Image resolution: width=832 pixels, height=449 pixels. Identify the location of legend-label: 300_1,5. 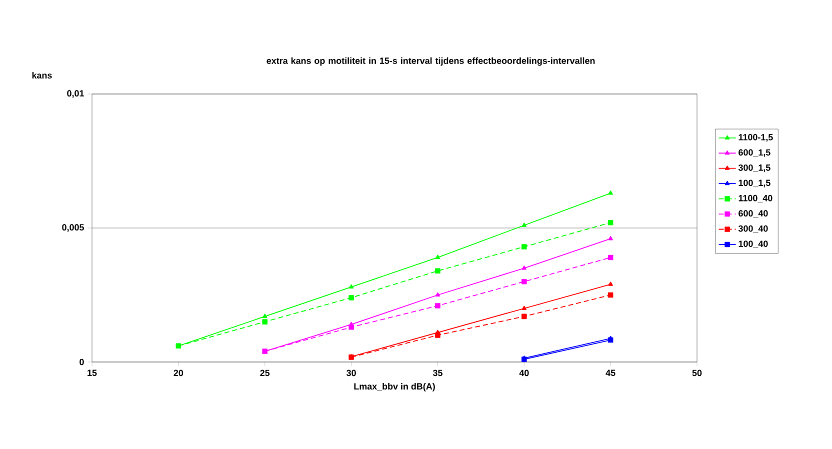
(754, 168).